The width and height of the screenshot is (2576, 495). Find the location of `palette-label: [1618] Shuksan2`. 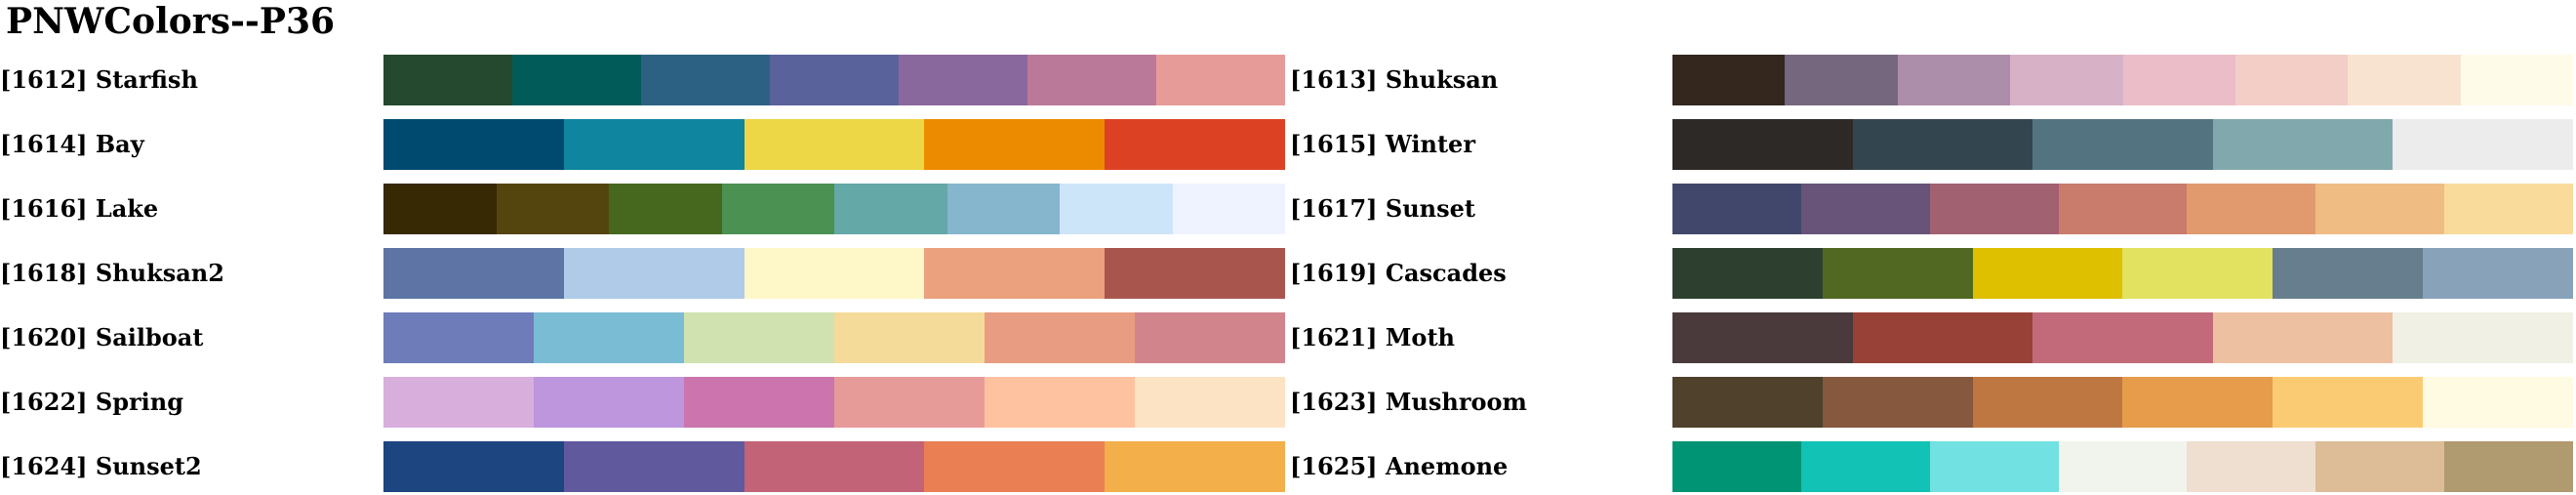

palette-label: [1618] Shuksan2 is located at coordinates (112, 273).